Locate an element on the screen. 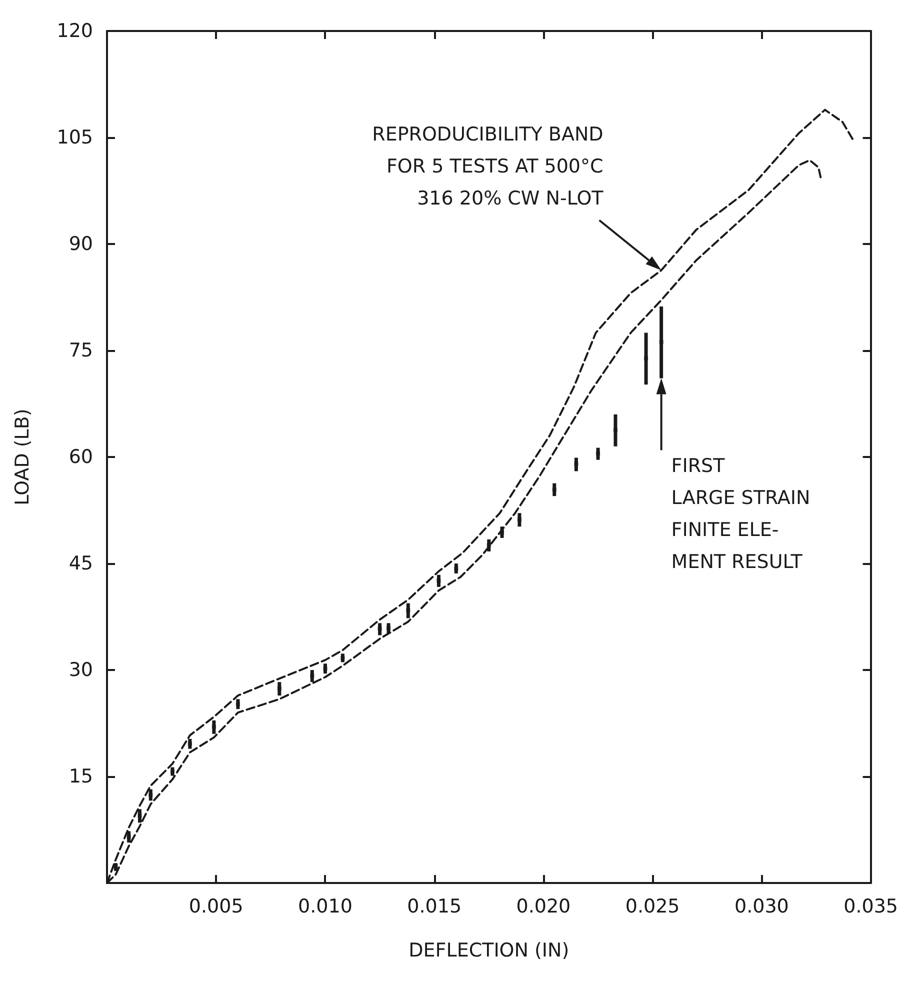 This screenshot has height=983, width=901. y-tick-label: 105 is located at coordinates (74, 137).